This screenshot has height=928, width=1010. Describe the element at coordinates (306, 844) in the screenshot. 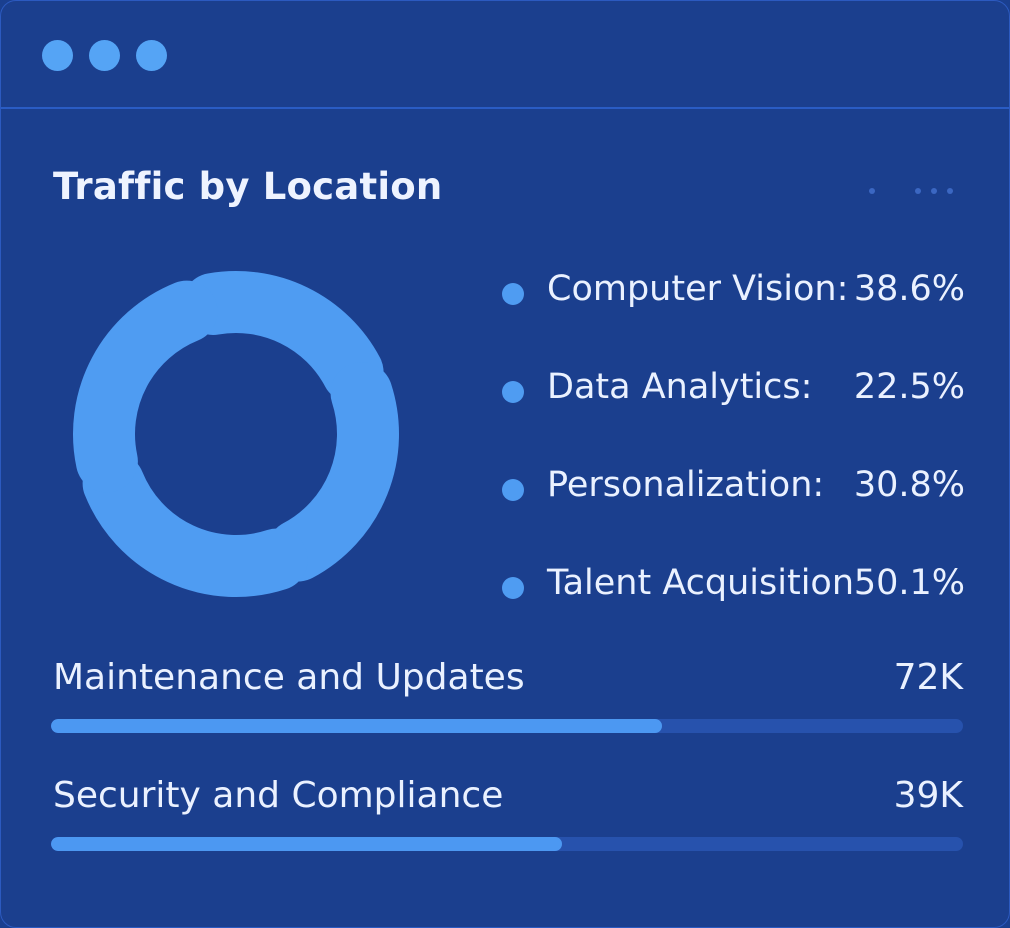

I see `progress-fill-security` at that location.